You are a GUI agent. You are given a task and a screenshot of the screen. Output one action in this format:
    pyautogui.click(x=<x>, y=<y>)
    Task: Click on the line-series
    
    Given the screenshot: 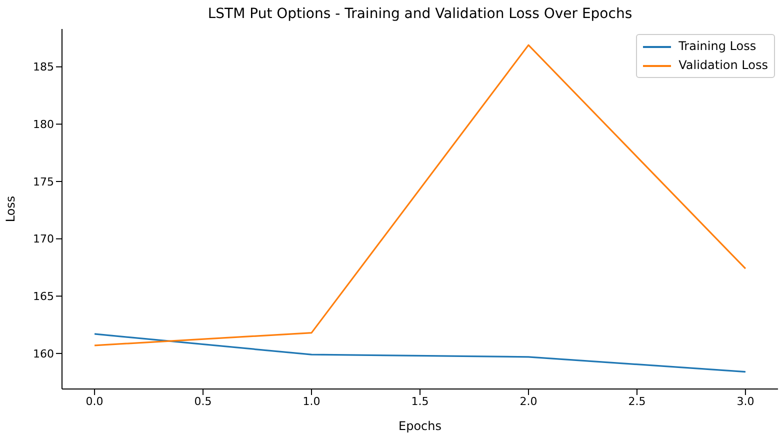 What is the action you would take?
    pyautogui.click(x=420, y=353)
    